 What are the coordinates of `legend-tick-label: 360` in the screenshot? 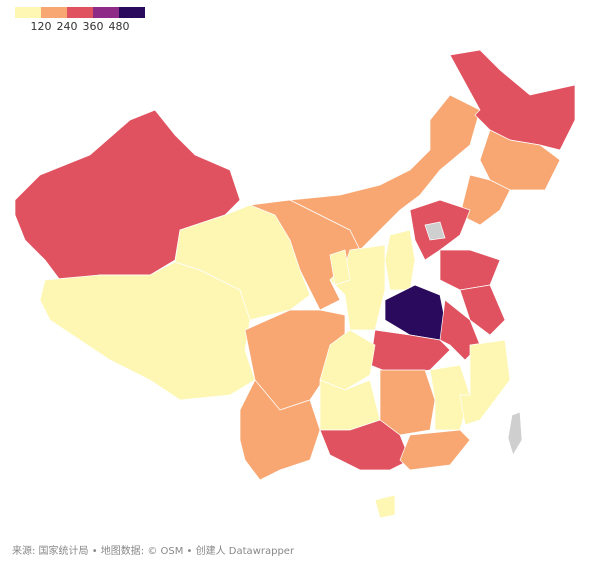 It's located at (93, 26).